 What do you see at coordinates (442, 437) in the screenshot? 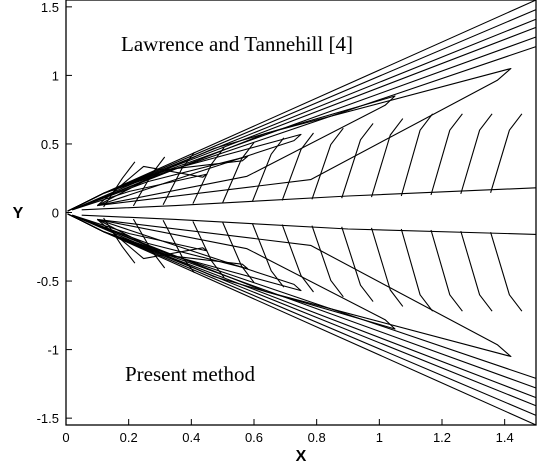
I see `x-tick-label: 1.2` at bounding box center [442, 437].